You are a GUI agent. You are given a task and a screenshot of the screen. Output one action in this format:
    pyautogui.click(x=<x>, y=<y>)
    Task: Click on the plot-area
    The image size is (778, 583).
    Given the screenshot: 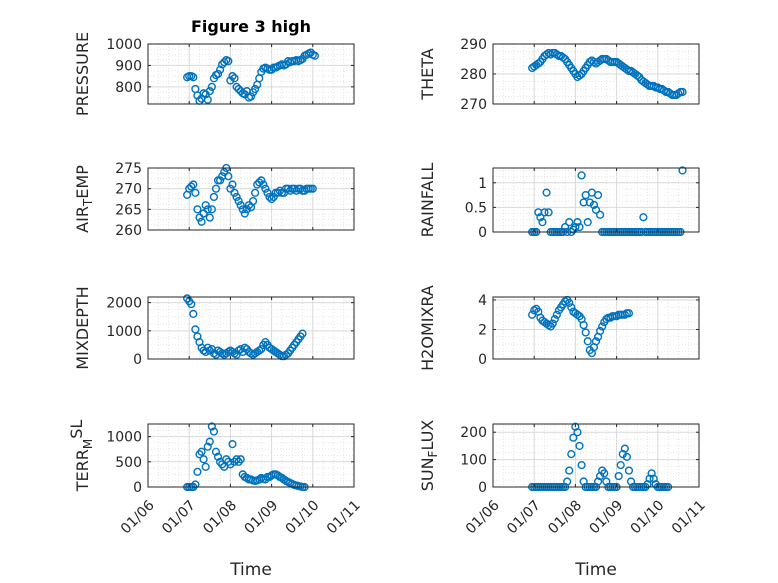 What is the action you would take?
    pyautogui.click(x=596, y=455)
    